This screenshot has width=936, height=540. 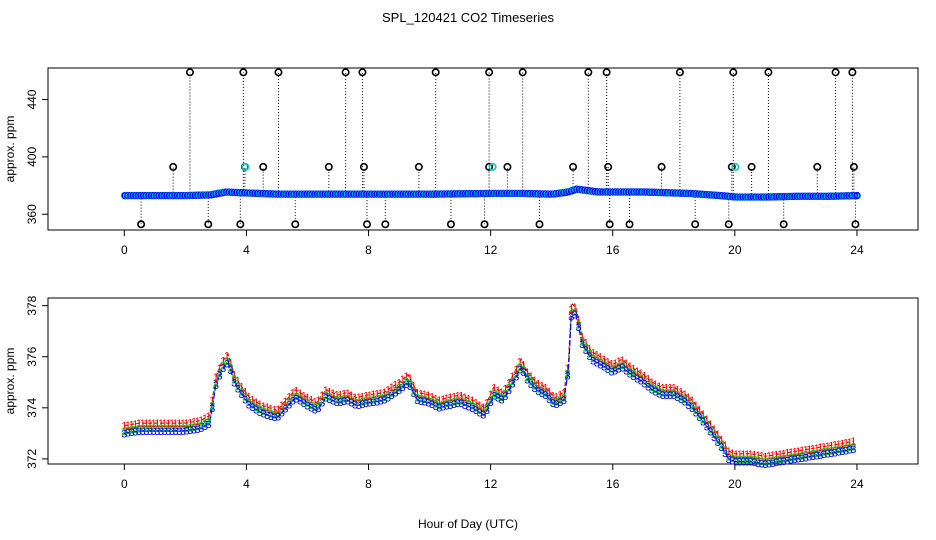 What do you see at coordinates (613, 250) in the screenshot?
I see `x-tick-label: 16` at bounding box center [613, 250].